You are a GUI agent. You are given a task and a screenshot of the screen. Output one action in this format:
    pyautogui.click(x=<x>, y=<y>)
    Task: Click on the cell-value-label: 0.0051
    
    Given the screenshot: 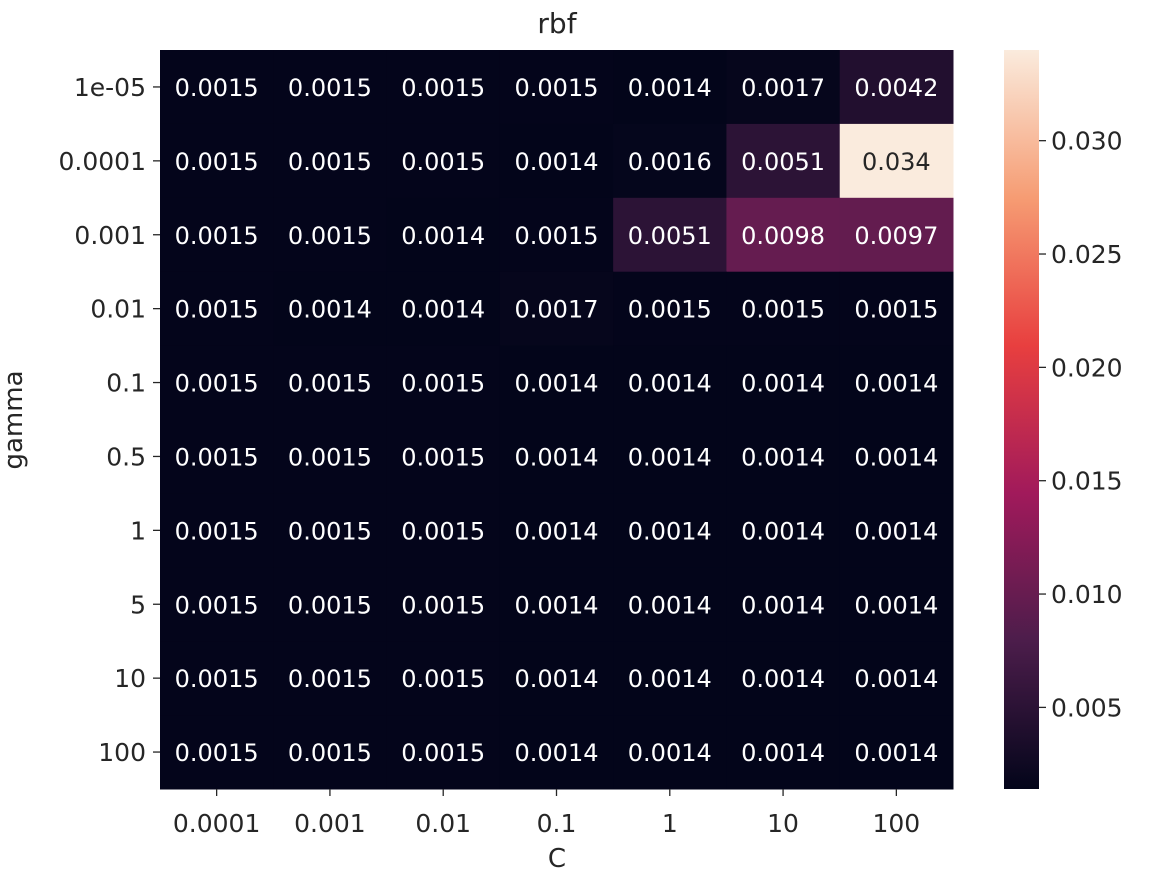 What is the action you would take?
    pyautogui.click(x=670, y=236)
    